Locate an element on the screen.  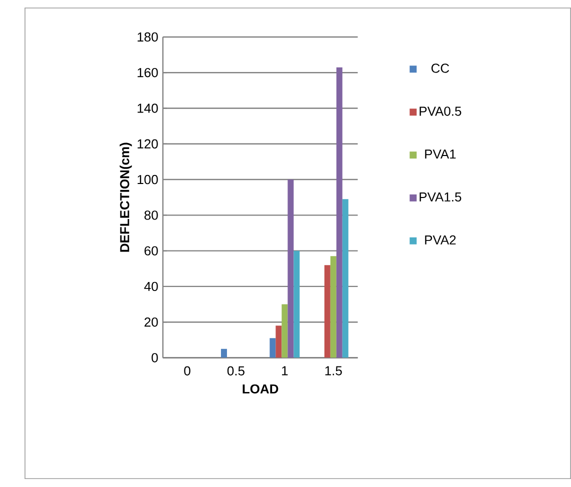
x-tick-label: 1 is located at coordinates (285, 371).